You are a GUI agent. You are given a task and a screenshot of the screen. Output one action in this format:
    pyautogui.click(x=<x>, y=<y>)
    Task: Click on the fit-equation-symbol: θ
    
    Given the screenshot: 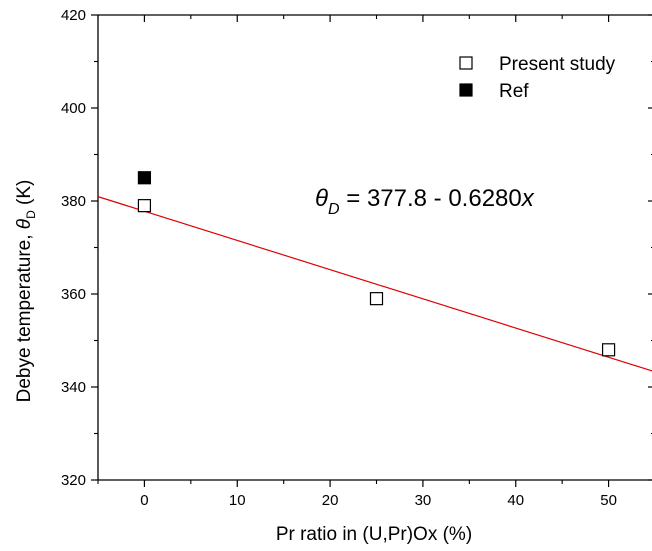 What is the action you would take?
    pyautogui.click(x=321, y=198)
    